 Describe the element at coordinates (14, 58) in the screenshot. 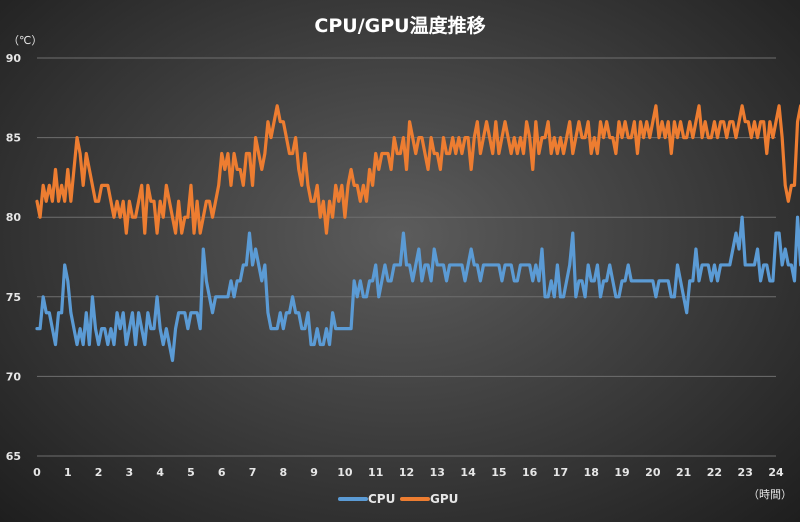

I see `y-tick-label-90: 90` at that location.